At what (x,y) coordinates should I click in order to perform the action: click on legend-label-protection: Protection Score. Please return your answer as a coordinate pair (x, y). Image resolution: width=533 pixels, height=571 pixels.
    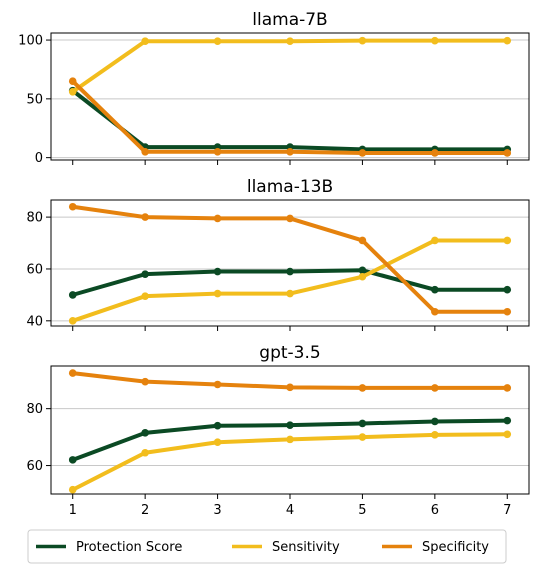
    Looking at the image, I should click on (129, 547).